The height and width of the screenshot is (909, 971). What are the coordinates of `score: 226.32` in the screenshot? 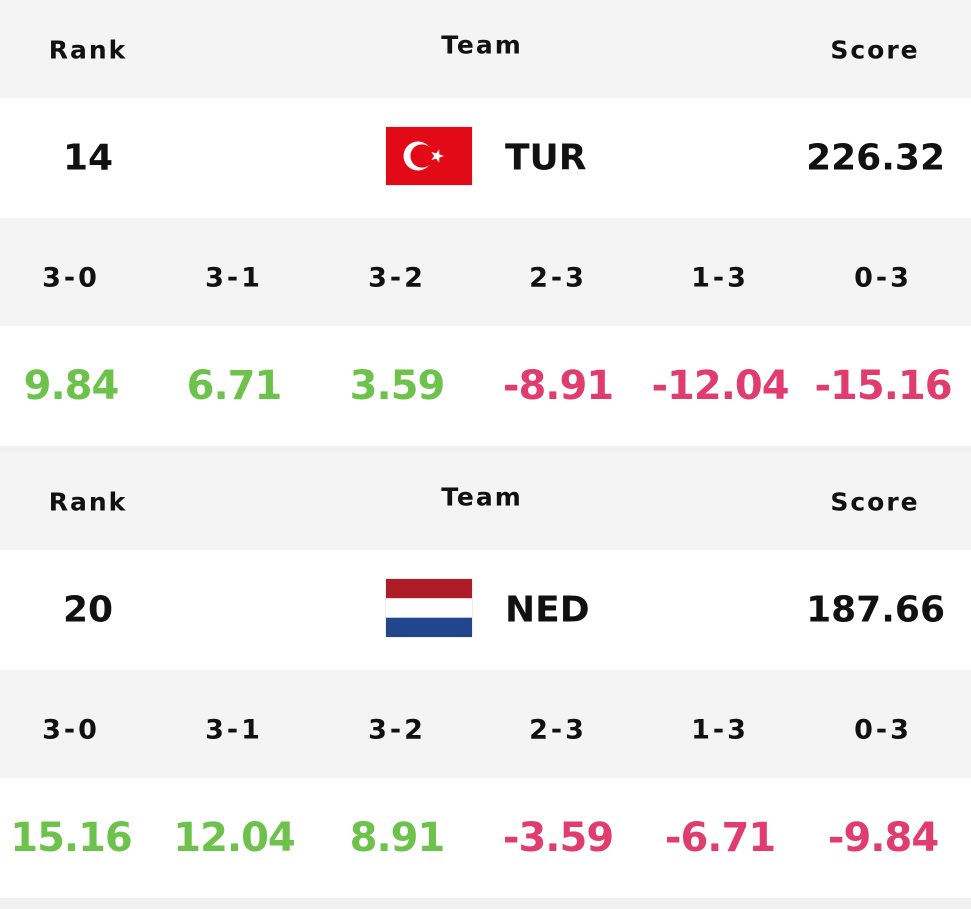 It's located at (875, 158).